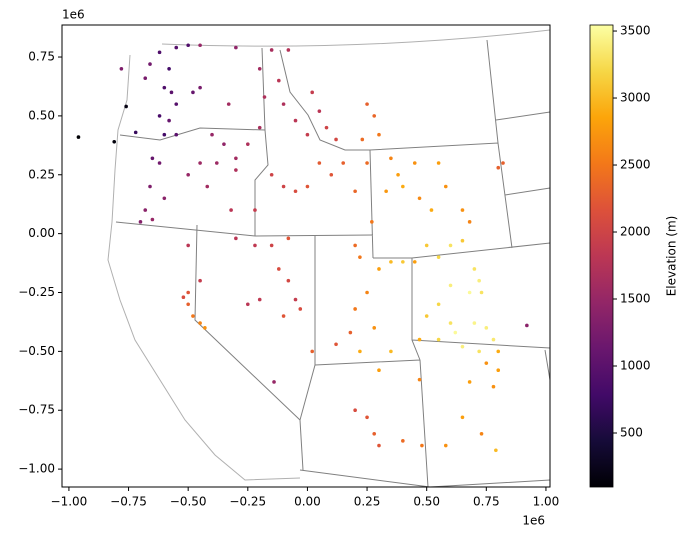 The height and width of the screenshot is (539, 686). I want to click on x-tick-label: 0.00, so click(307, 502).